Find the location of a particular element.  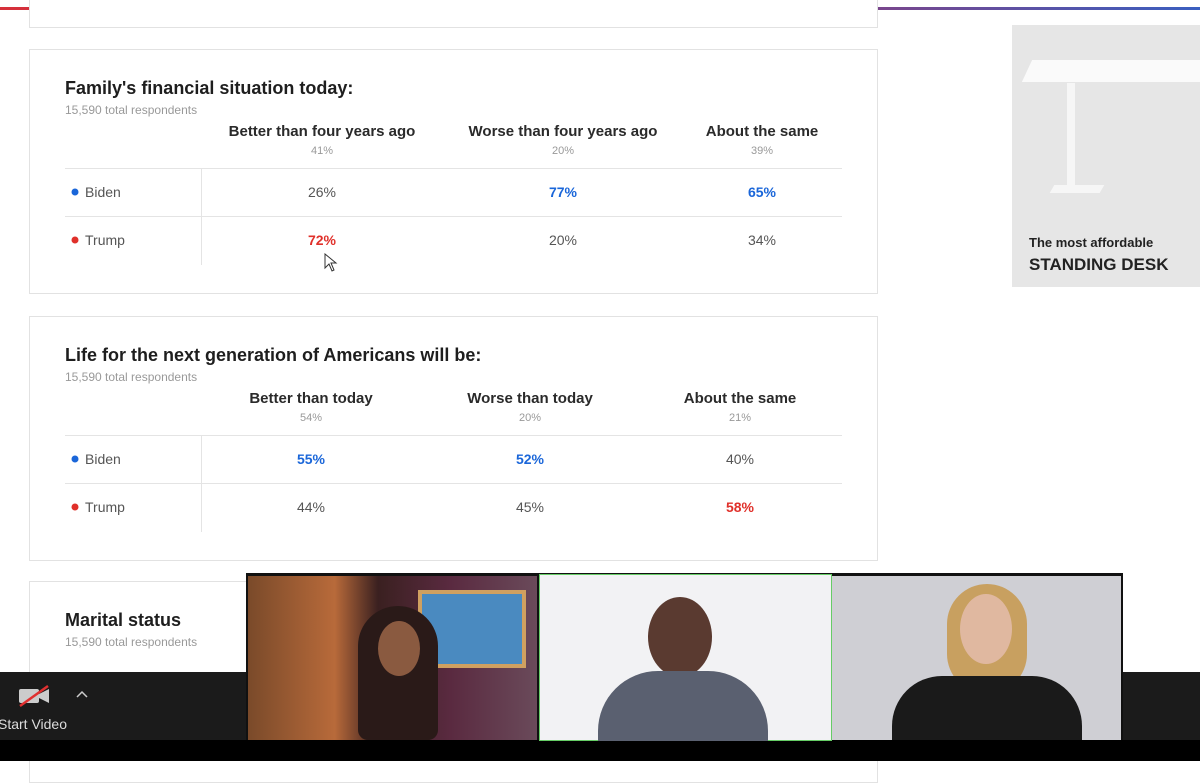

cell: 55% is located at coordinates (311, 459).